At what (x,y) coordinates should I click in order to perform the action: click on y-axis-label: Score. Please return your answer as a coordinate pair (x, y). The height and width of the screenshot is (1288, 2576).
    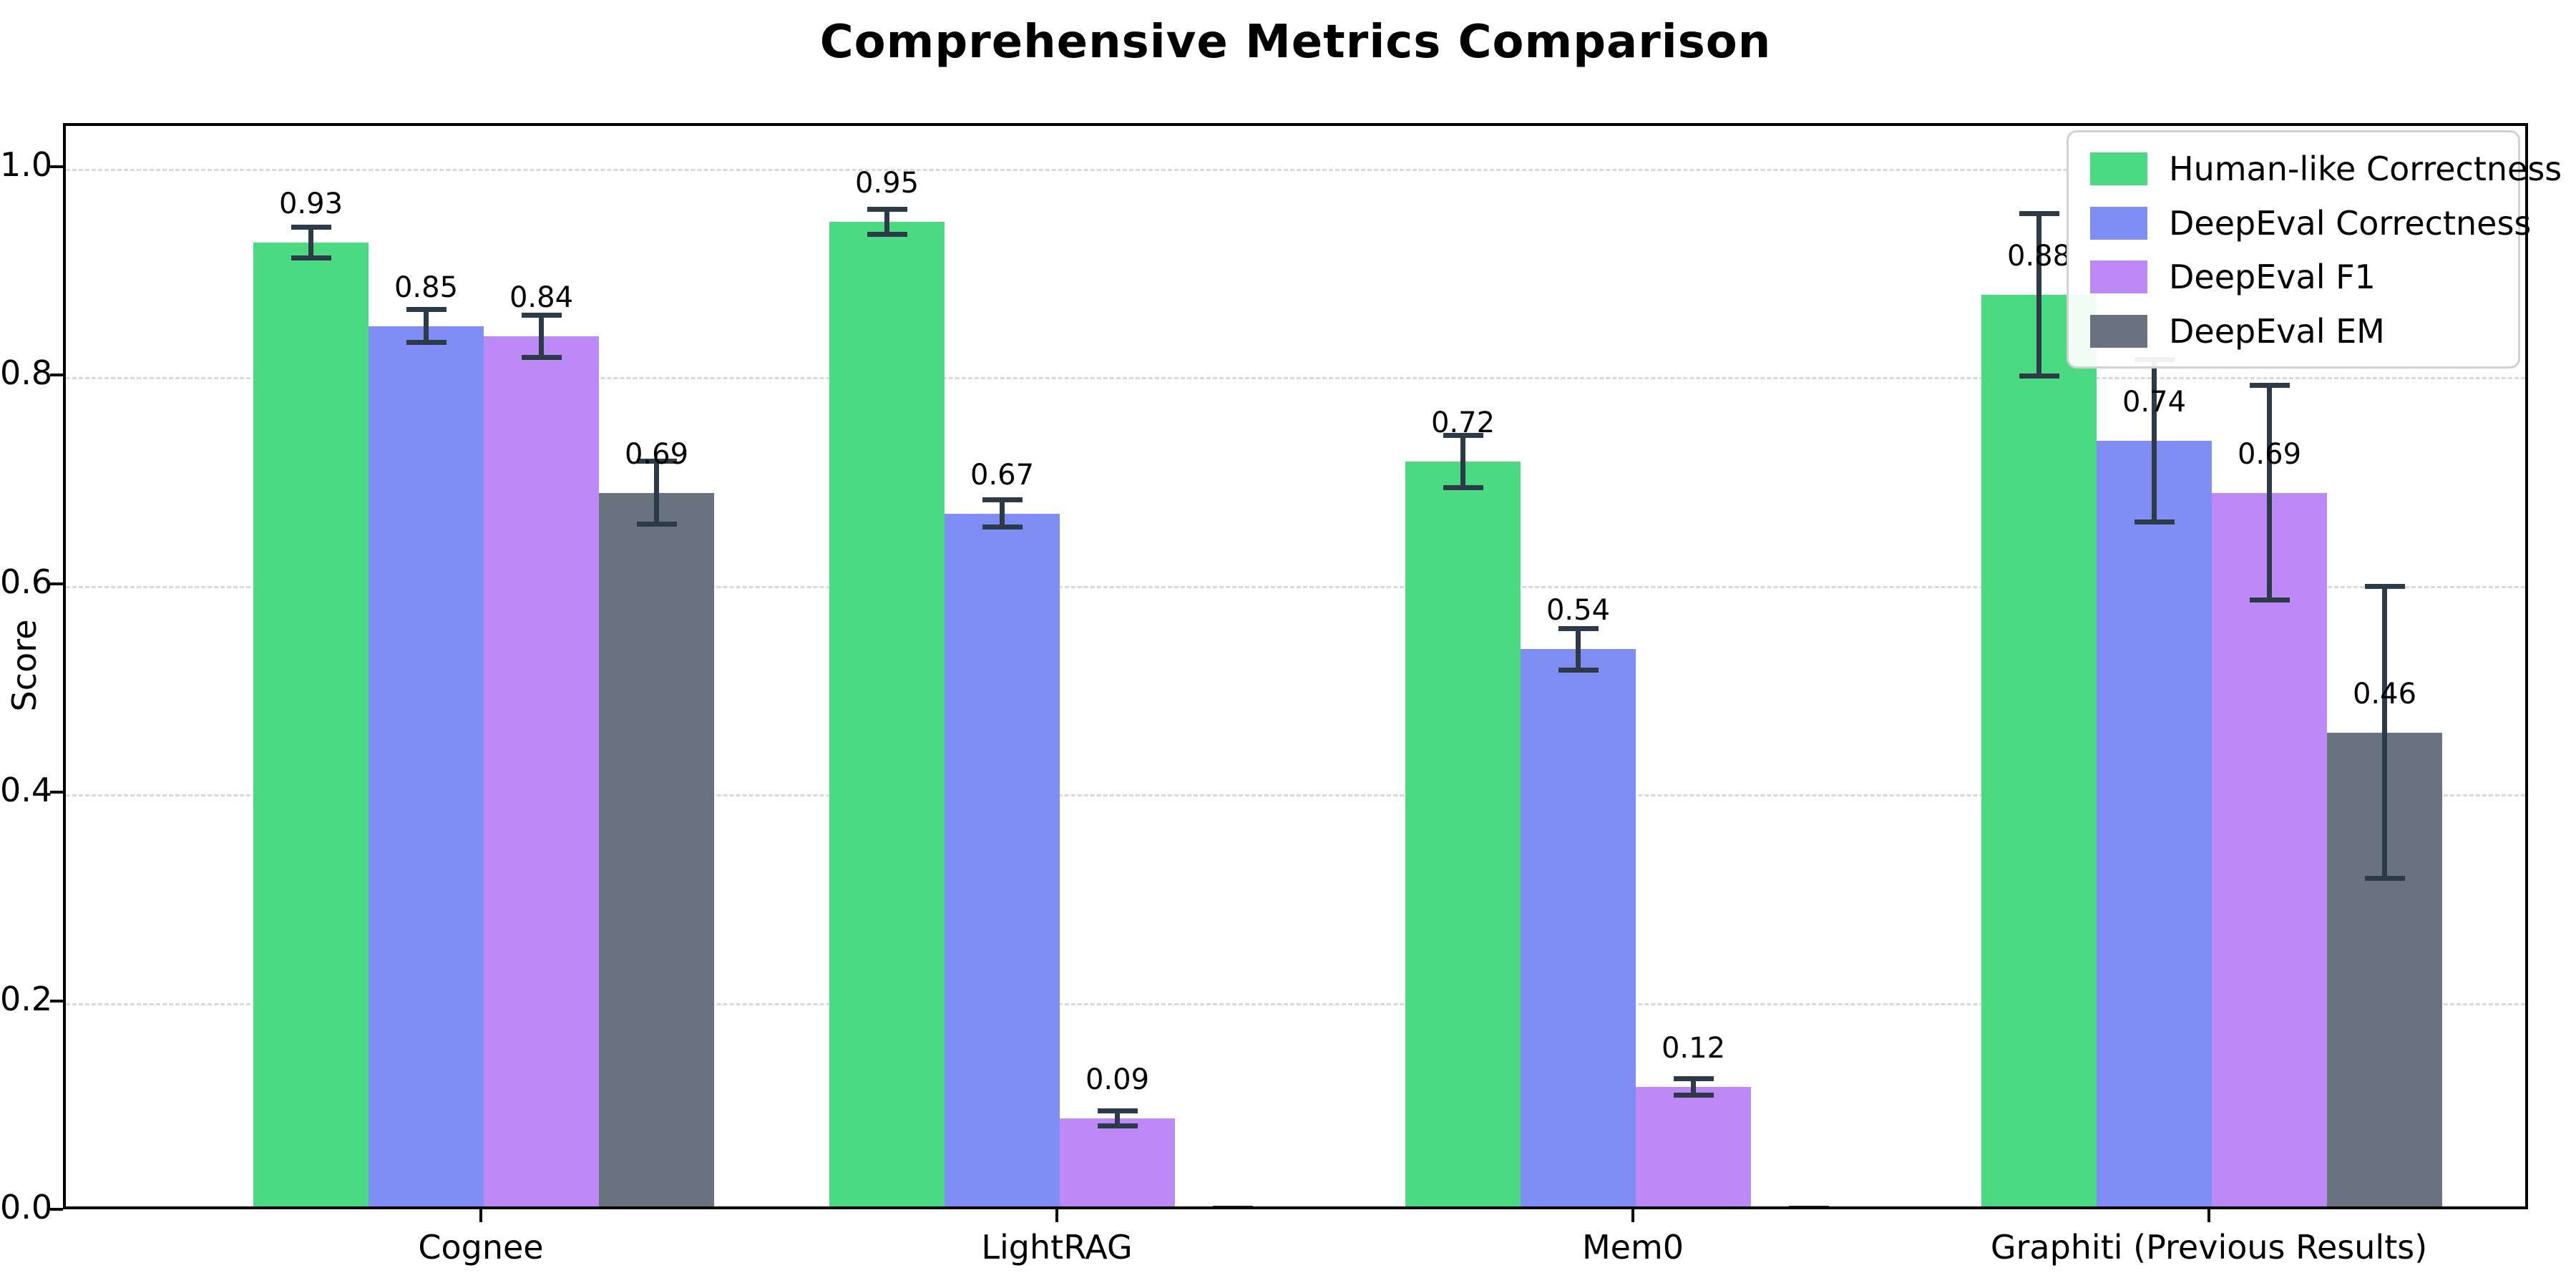
    Looking at the image, I should click on (24, 665).